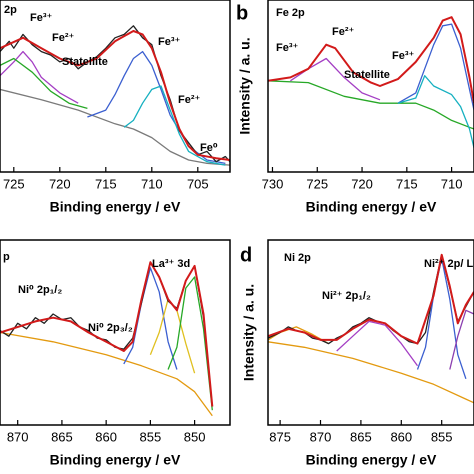  Describe the element at coordinates (290, 13) in the screenshot. I see `panel-title: Fe 2p` at that location.